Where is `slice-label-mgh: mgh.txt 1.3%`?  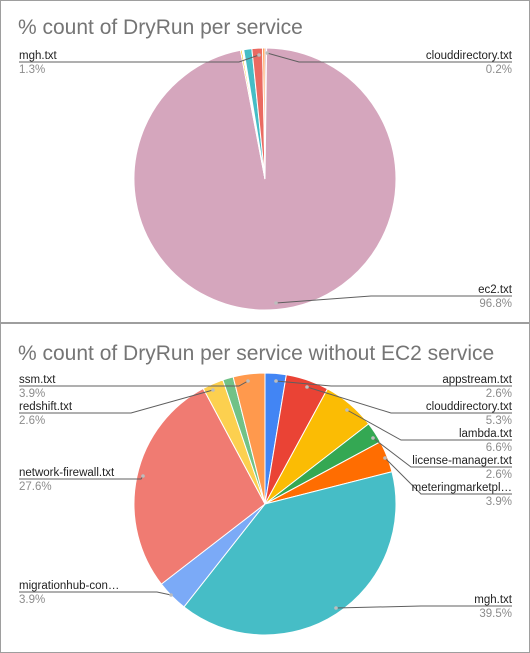 slice-label-mgh: mgh.txt 1.3% is located at coordinates (140, 63).